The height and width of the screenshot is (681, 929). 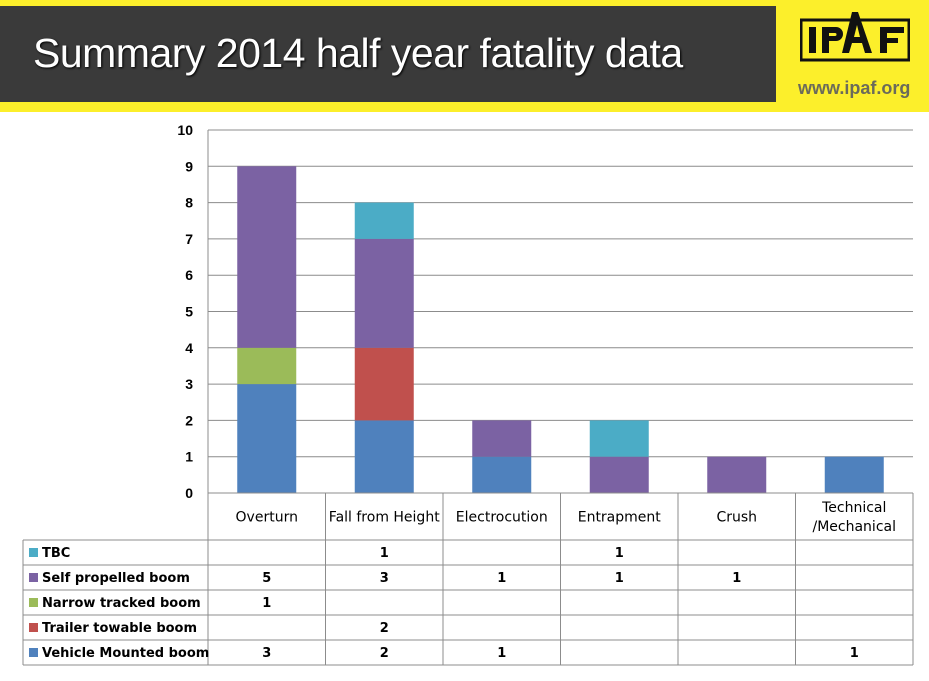 What do you see at coordinates (189, 493) in the screenshot?
I see `y-tick-label: 0` at bounding box center [189, 493].